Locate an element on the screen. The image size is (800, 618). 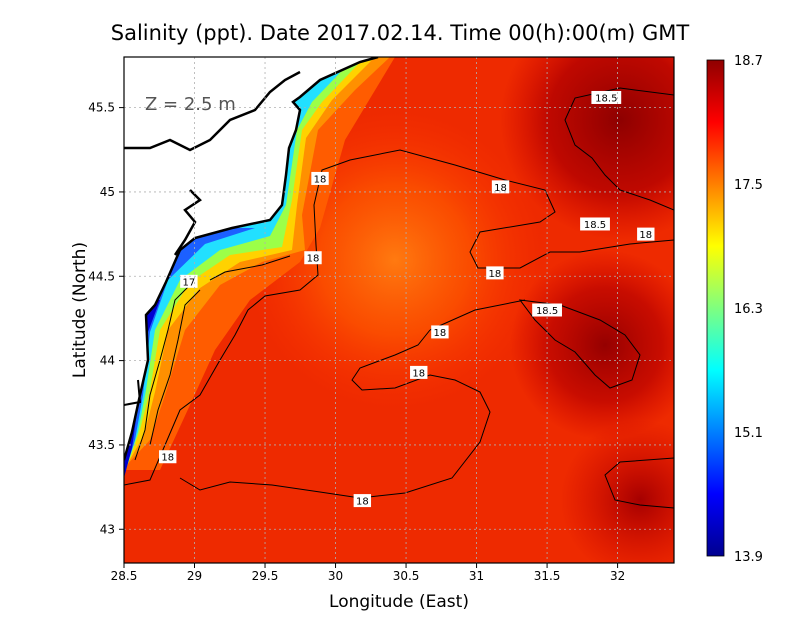
y-axis-label: Latitude (North) is located at coordinates (80, 310).